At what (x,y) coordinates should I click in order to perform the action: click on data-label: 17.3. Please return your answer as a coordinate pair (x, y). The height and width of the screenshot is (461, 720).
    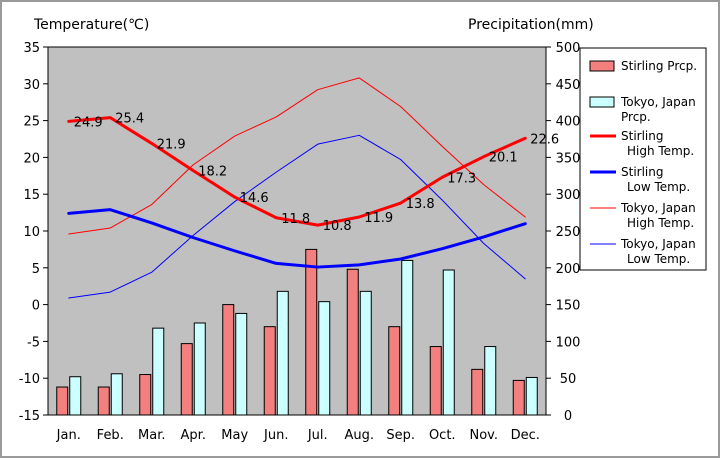
    Looking at the image, I should click on (461, 178).